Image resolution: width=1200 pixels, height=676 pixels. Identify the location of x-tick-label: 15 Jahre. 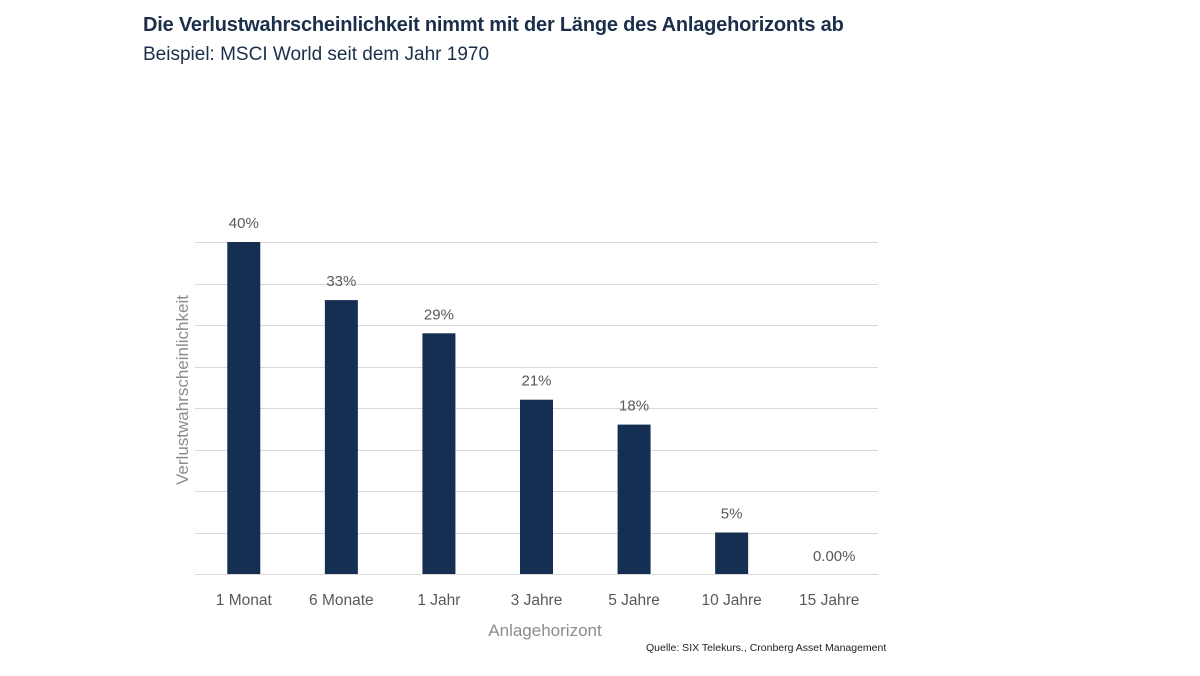
(829, 600).